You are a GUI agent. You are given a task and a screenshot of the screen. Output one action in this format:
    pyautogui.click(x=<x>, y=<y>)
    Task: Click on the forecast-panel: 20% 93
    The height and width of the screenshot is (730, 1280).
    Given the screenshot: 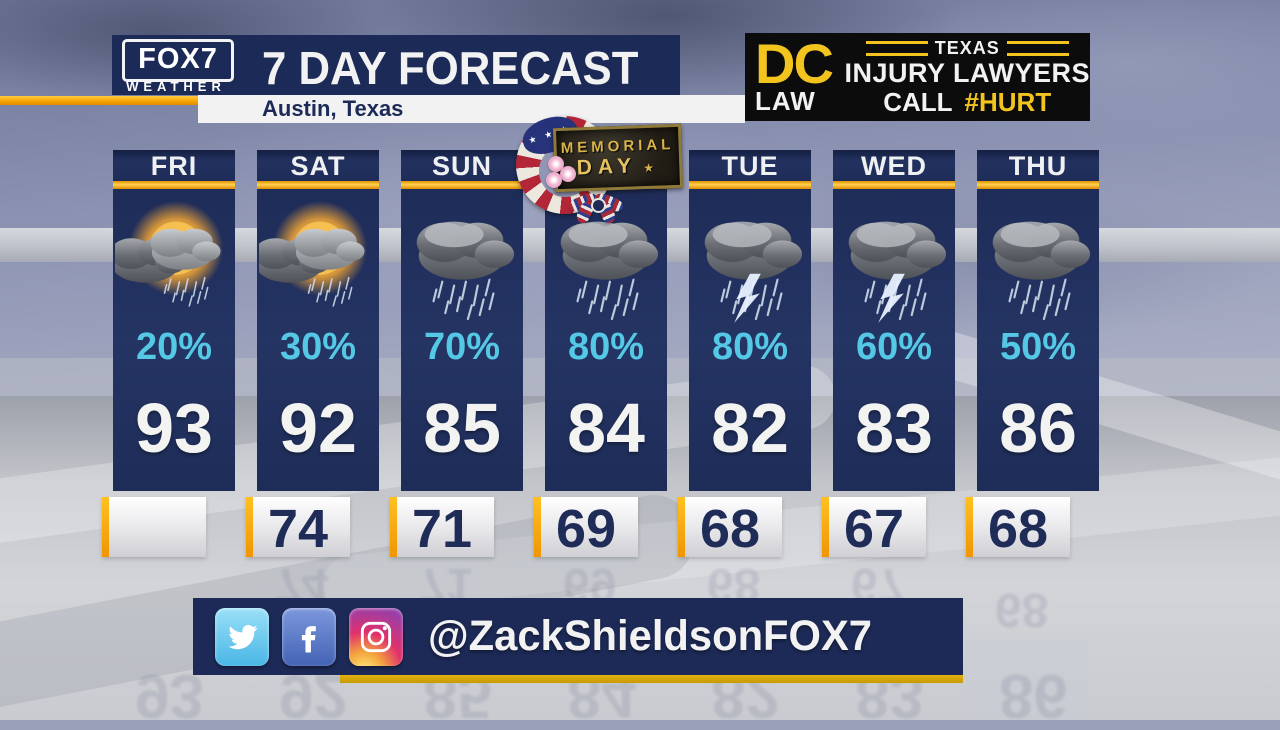 What is the action you would take?
    pyautogui.click(x=174, y=340)
    